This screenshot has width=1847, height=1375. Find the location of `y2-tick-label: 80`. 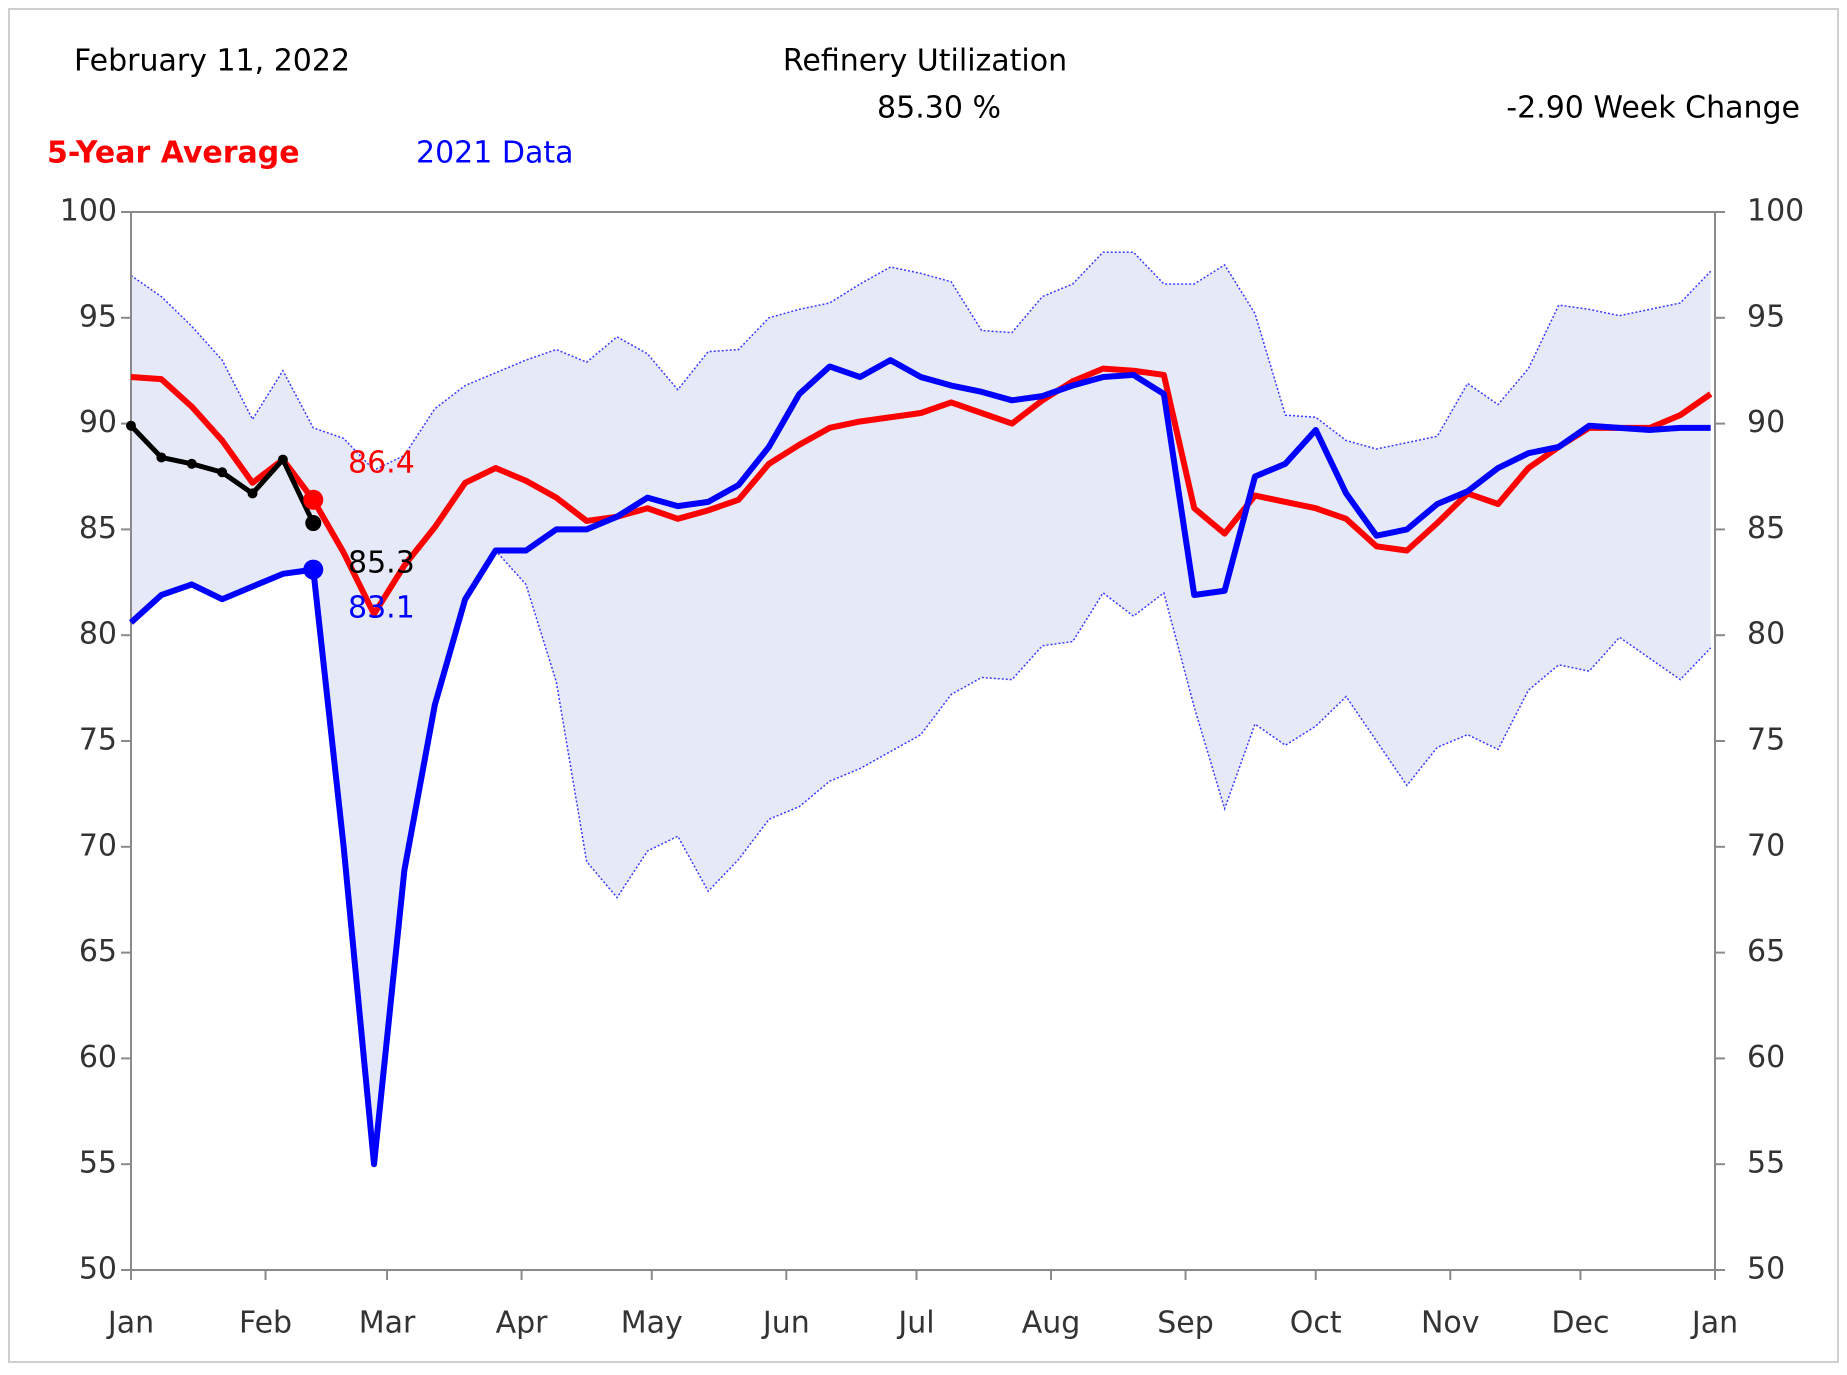

y2-tick-label: 80 is located at coordinates (1766, 634).